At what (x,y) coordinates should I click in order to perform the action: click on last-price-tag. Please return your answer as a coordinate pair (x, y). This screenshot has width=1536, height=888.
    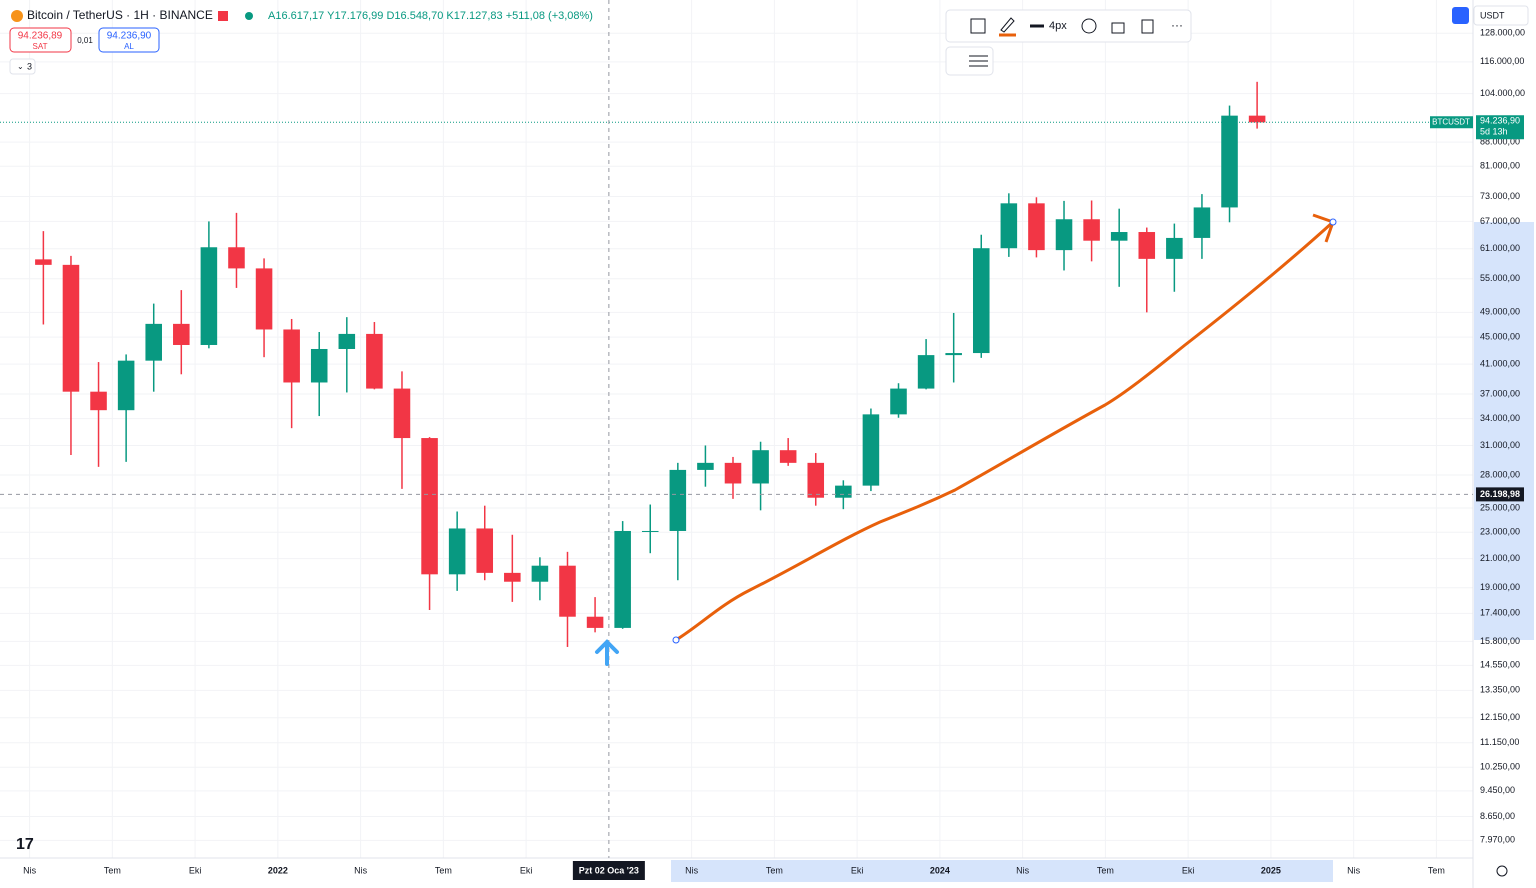
    Looking at the image, I should click on (1500, 127).